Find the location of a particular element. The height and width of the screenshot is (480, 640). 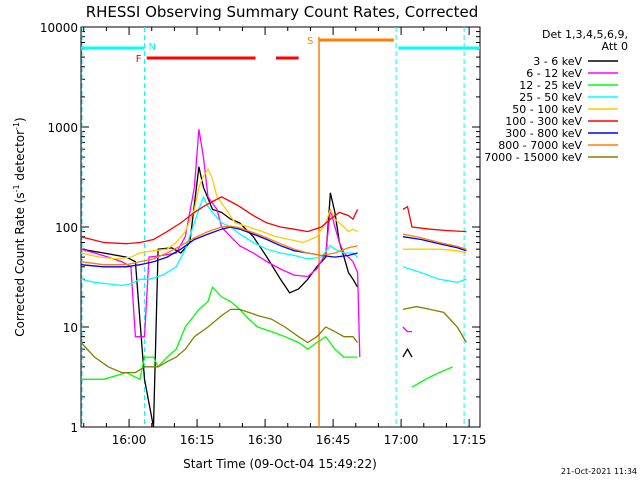

x-tick-label: 16:15 is located at coordinates (197, 440).